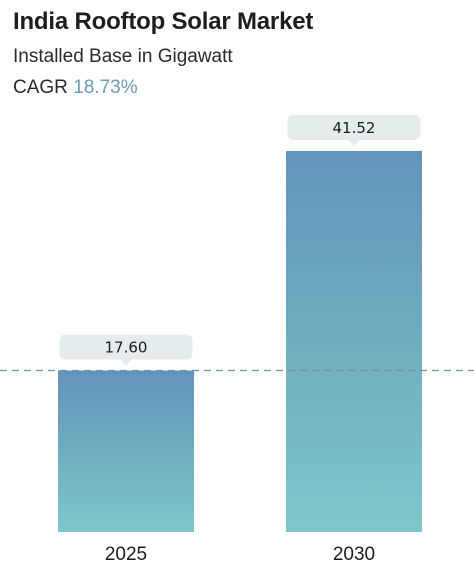 The image size is (474, 574). What do you see at coordinates (105, 87) in the screenshot?
I see `cagr-value: 18.73%` at bounding box center [105, 87].